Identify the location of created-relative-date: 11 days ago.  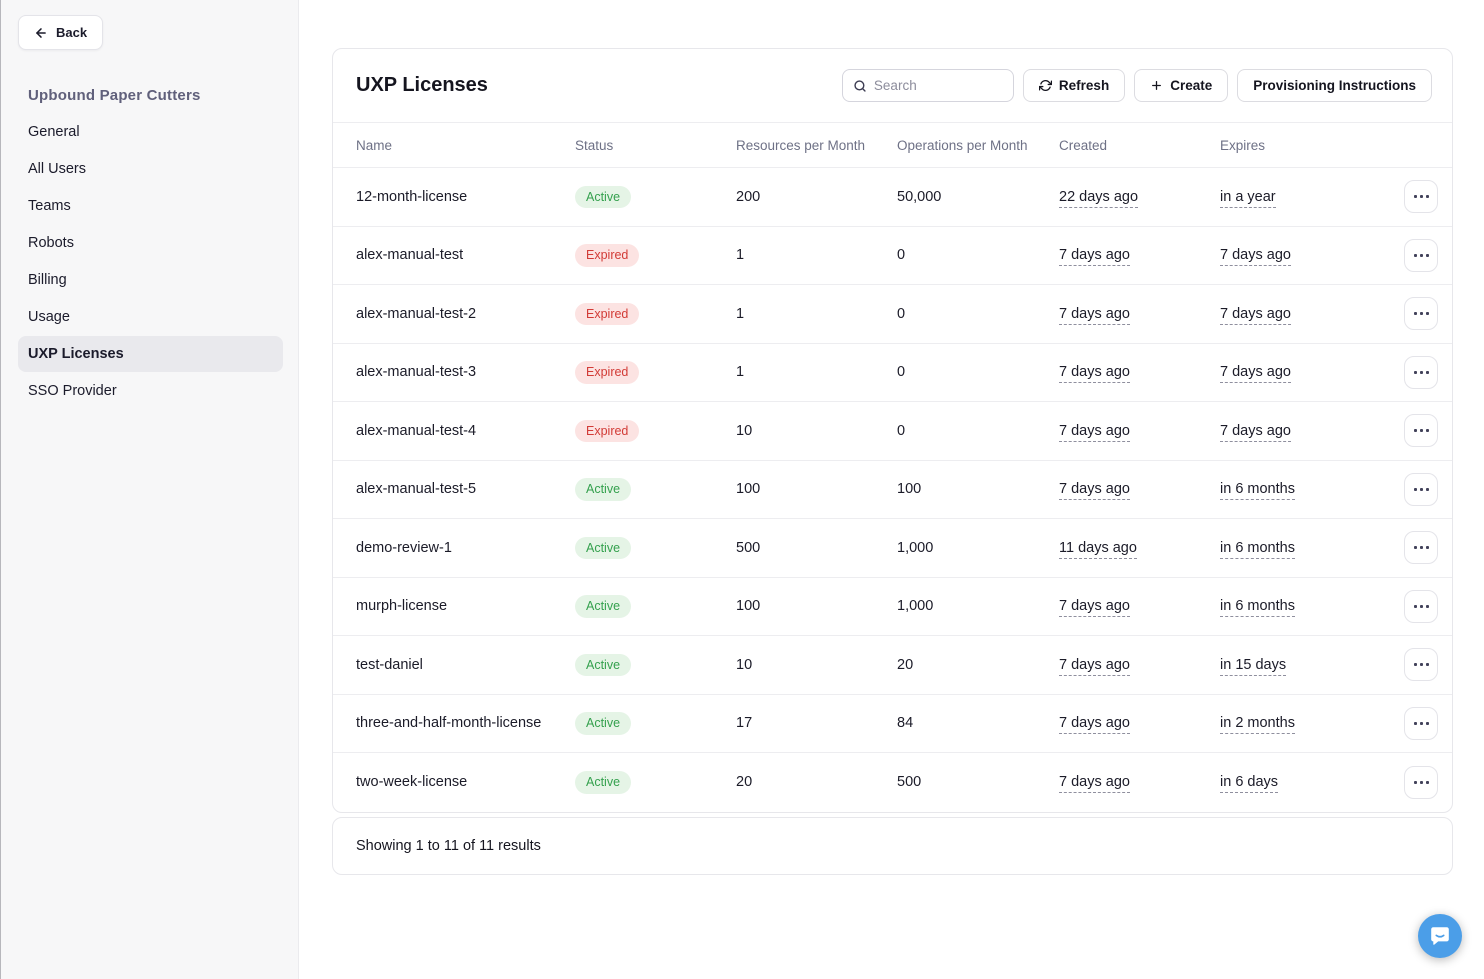
(1098, 549).